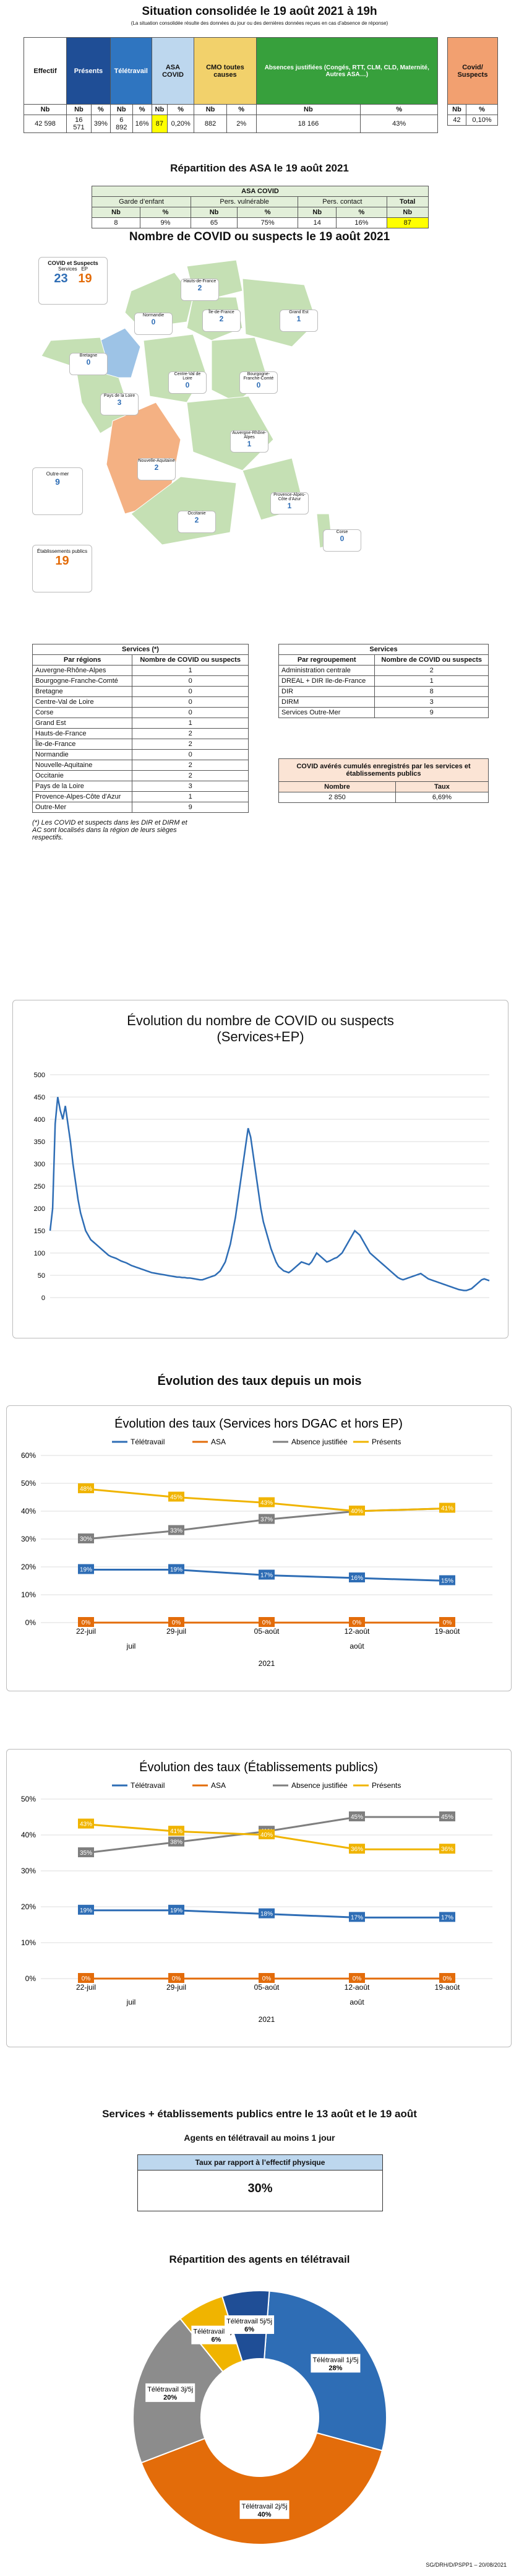 The height and width of the screenshot is (2576, 519). What do you see at coordinates (326, 660) in the screenshot?
I see `col: Par regroupement` at bounding box center [326, 660].